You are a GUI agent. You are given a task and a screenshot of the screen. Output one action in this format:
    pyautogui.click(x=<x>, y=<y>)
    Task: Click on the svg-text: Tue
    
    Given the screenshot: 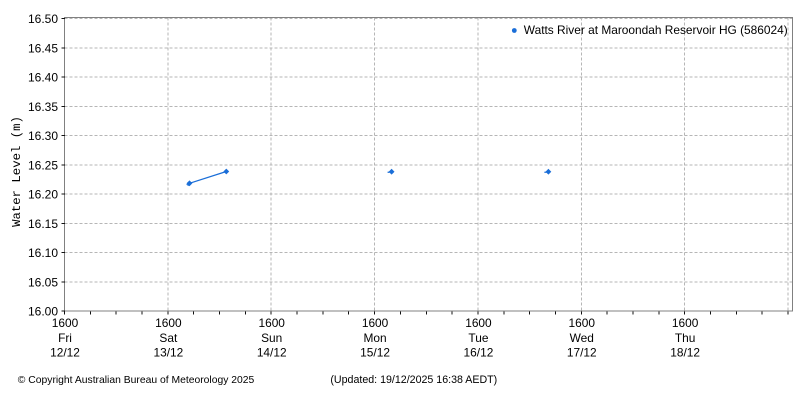 What is the action you would take?
    pyautogui.click(x=478, y=338)
    